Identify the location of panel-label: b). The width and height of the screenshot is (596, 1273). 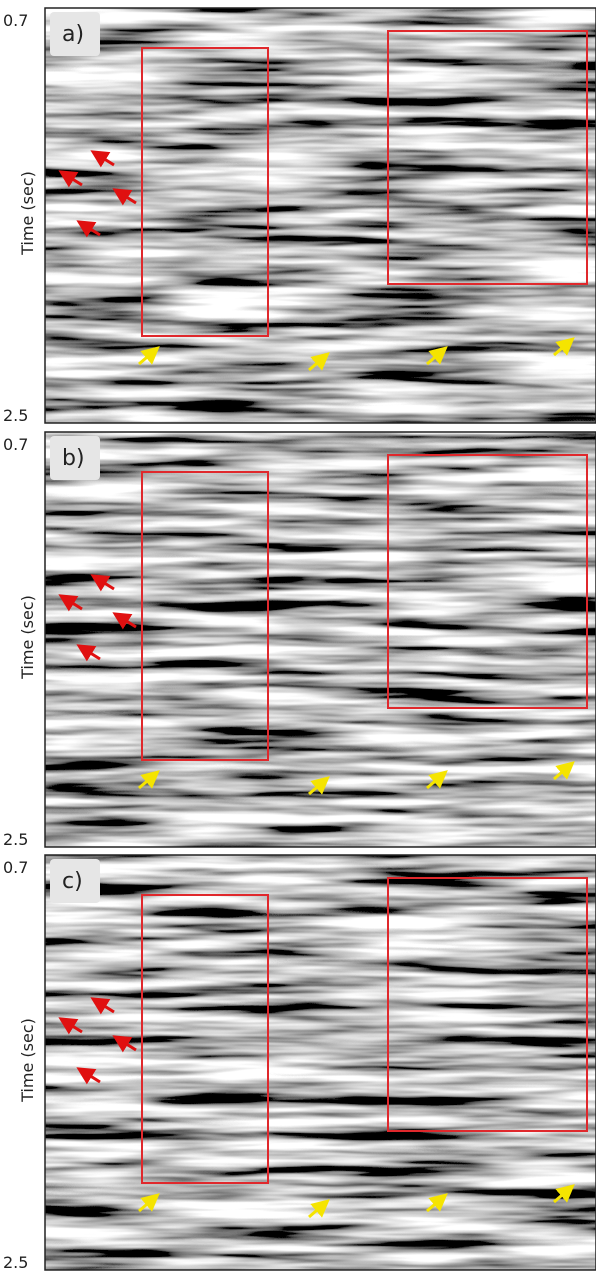
(73, 458).